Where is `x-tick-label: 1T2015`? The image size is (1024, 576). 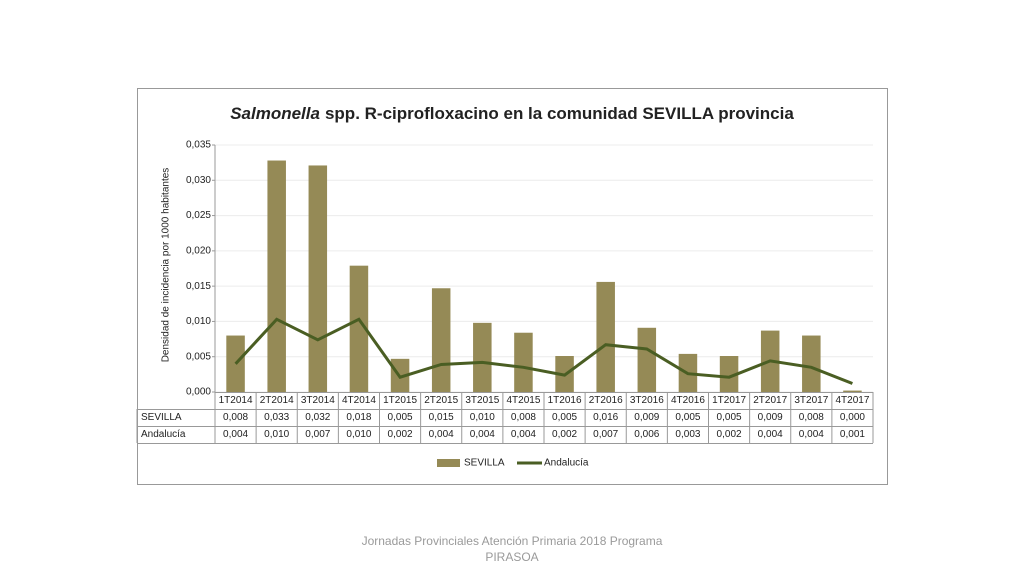 x-tick-label: 1T2015 is located at coordinates (400, 400).